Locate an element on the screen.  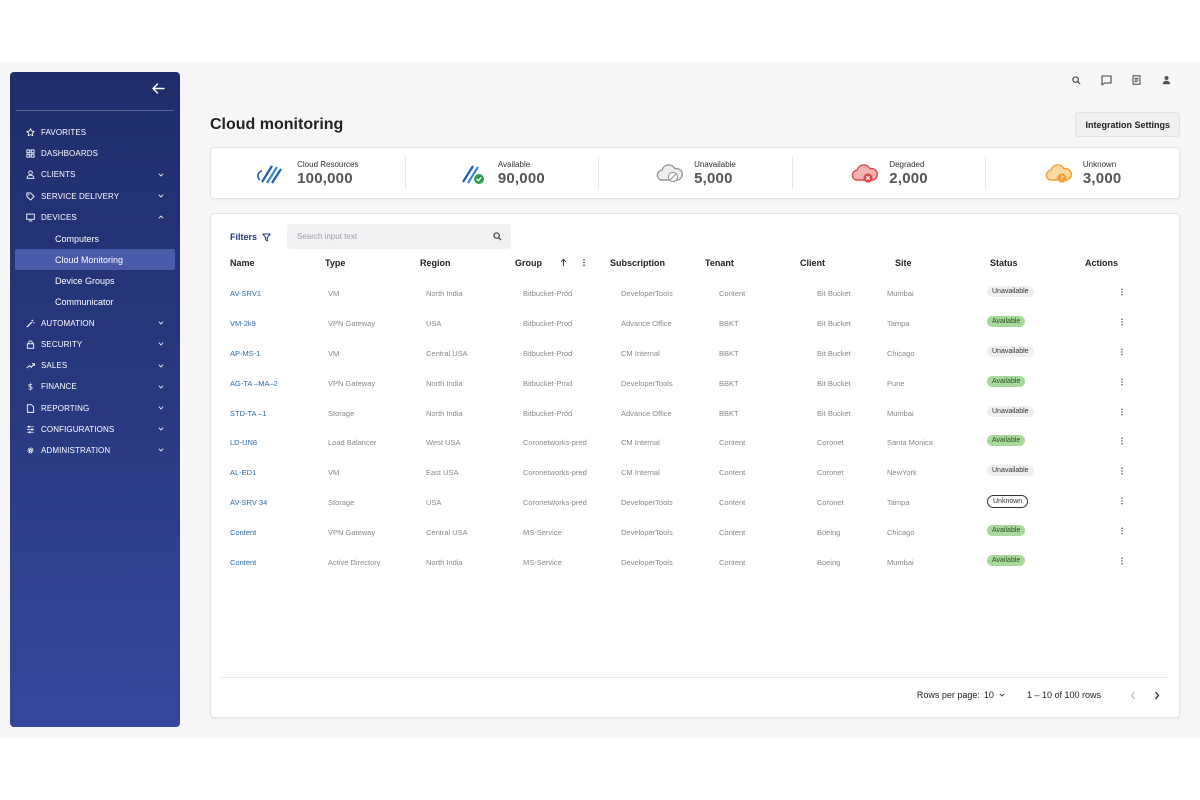
cell-type: Storage is located at coordinates (341, 413).